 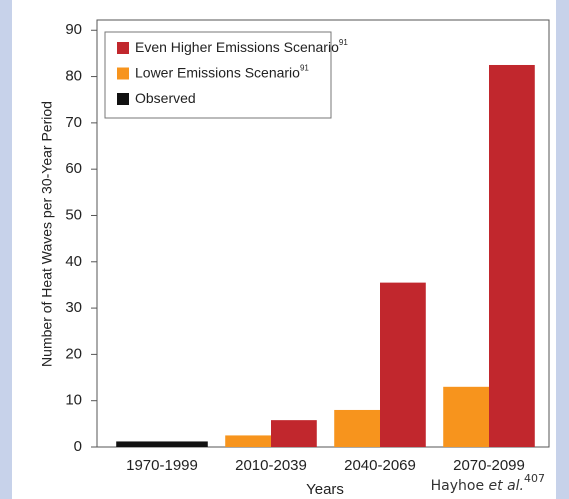 I want to click on legend-name: Observed, so click(x=165, y=98).